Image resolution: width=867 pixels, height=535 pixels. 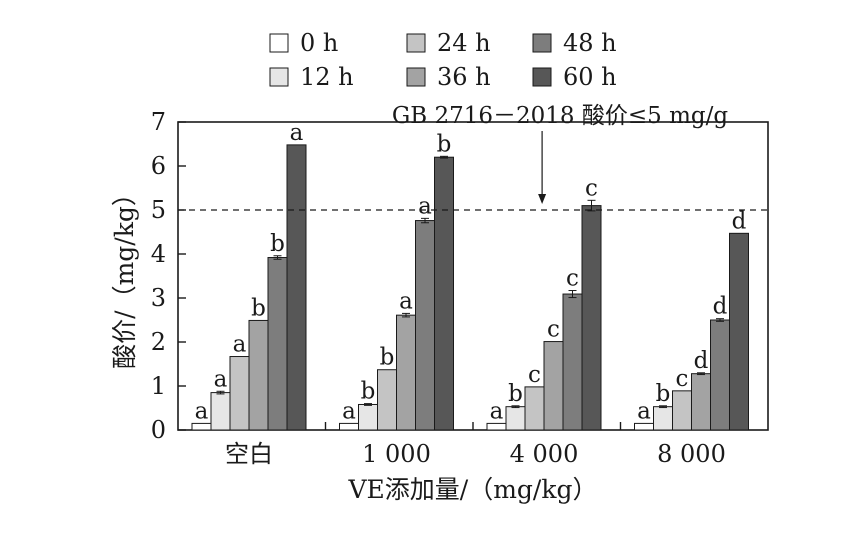 I want to click on y-tick-label: 0, so click(x=158, y=430).